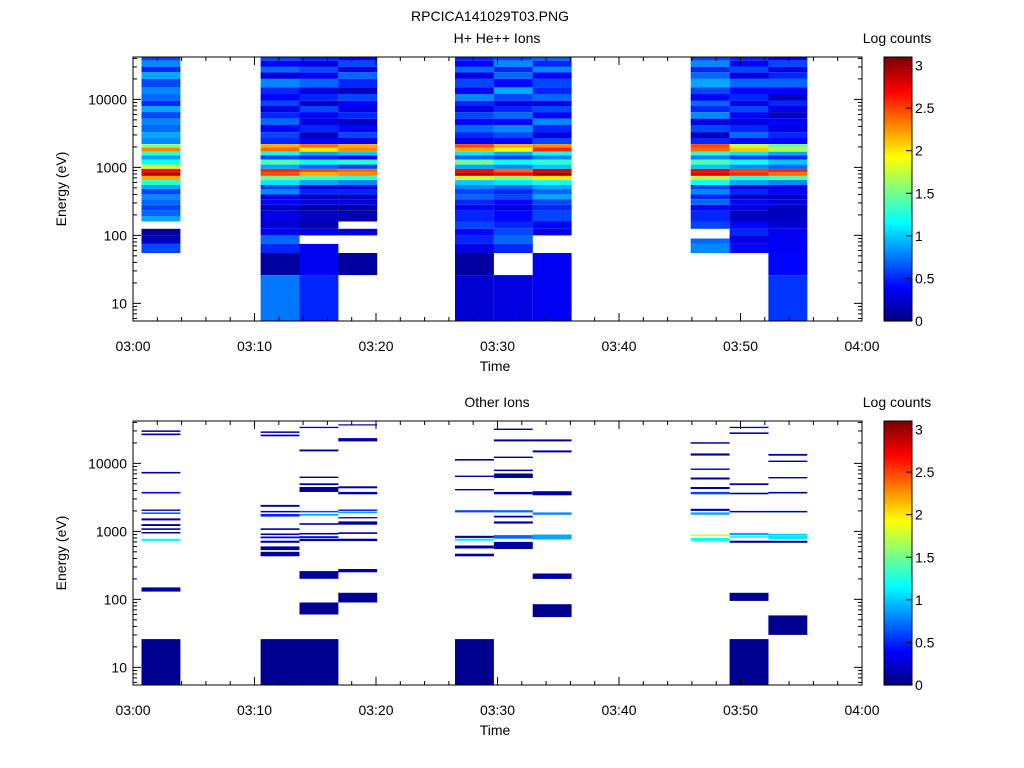 The image size is (1024, 768). What do you see at coordinates (919, 321) in the screenshot?
I see `colorbar-tick-label: 0` at bounding box center [919, 321].